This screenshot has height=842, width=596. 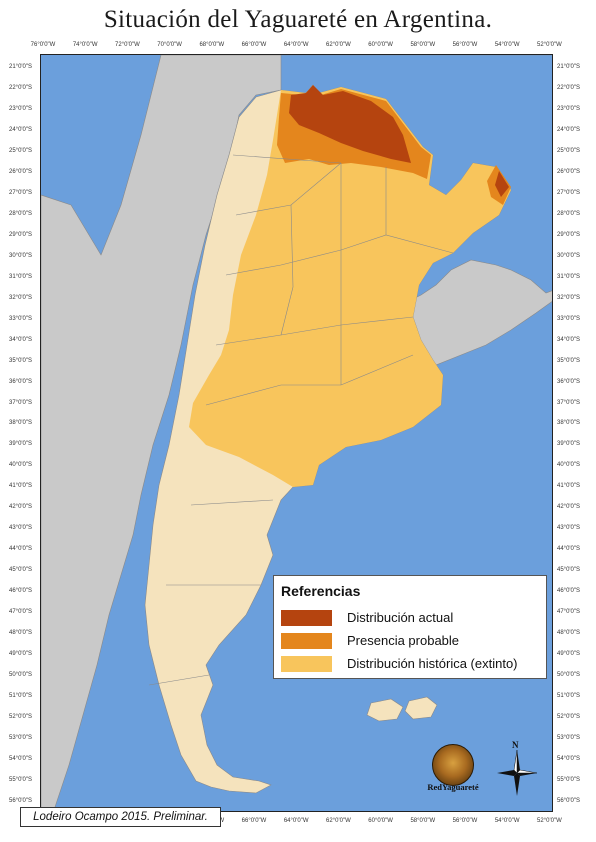 I want to click on longitude-tick: 70°0'0"W, so click(x=169, y=45).